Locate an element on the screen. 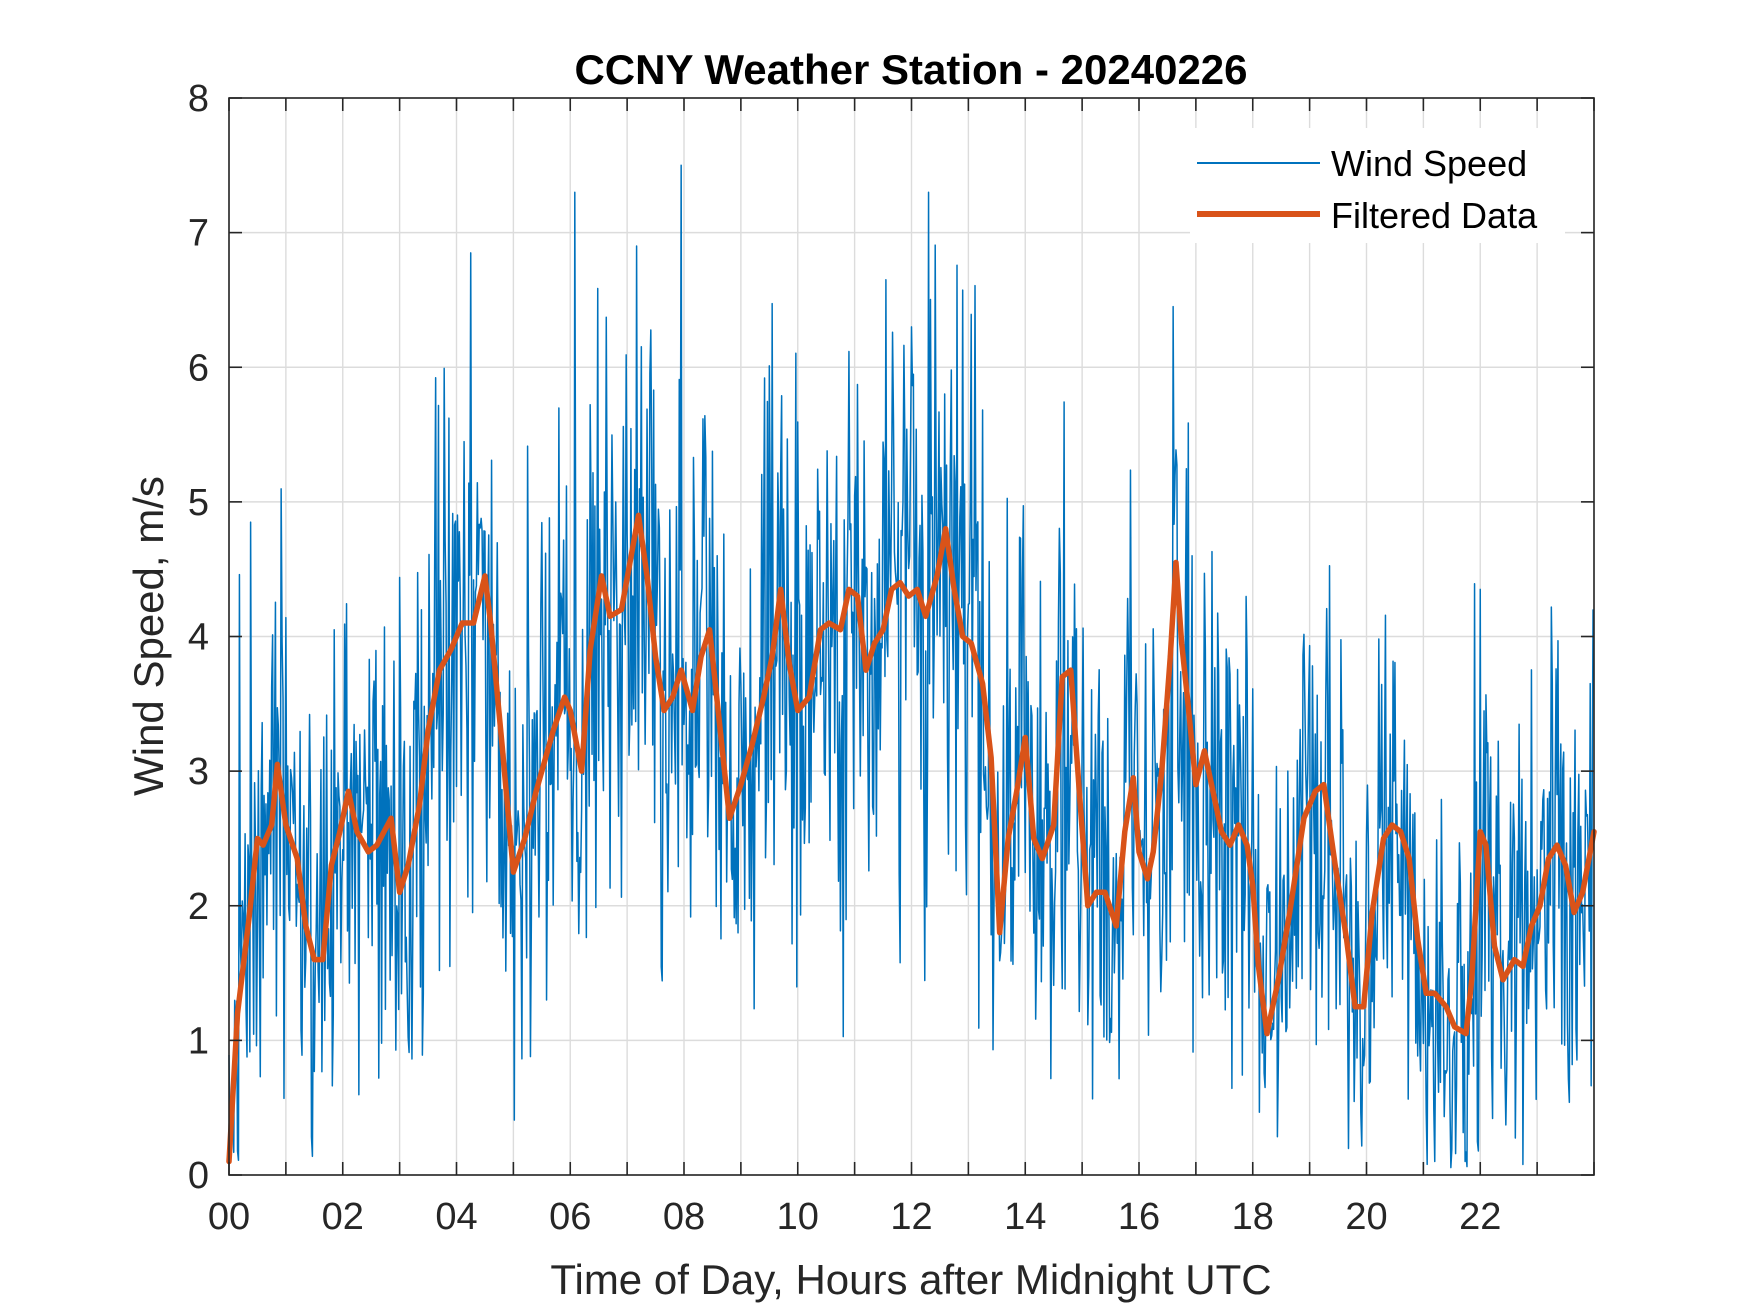 The width and height of the screenshot is (1750, 1313). x-tick-label: 00 is located at coordinates (229, 1217).